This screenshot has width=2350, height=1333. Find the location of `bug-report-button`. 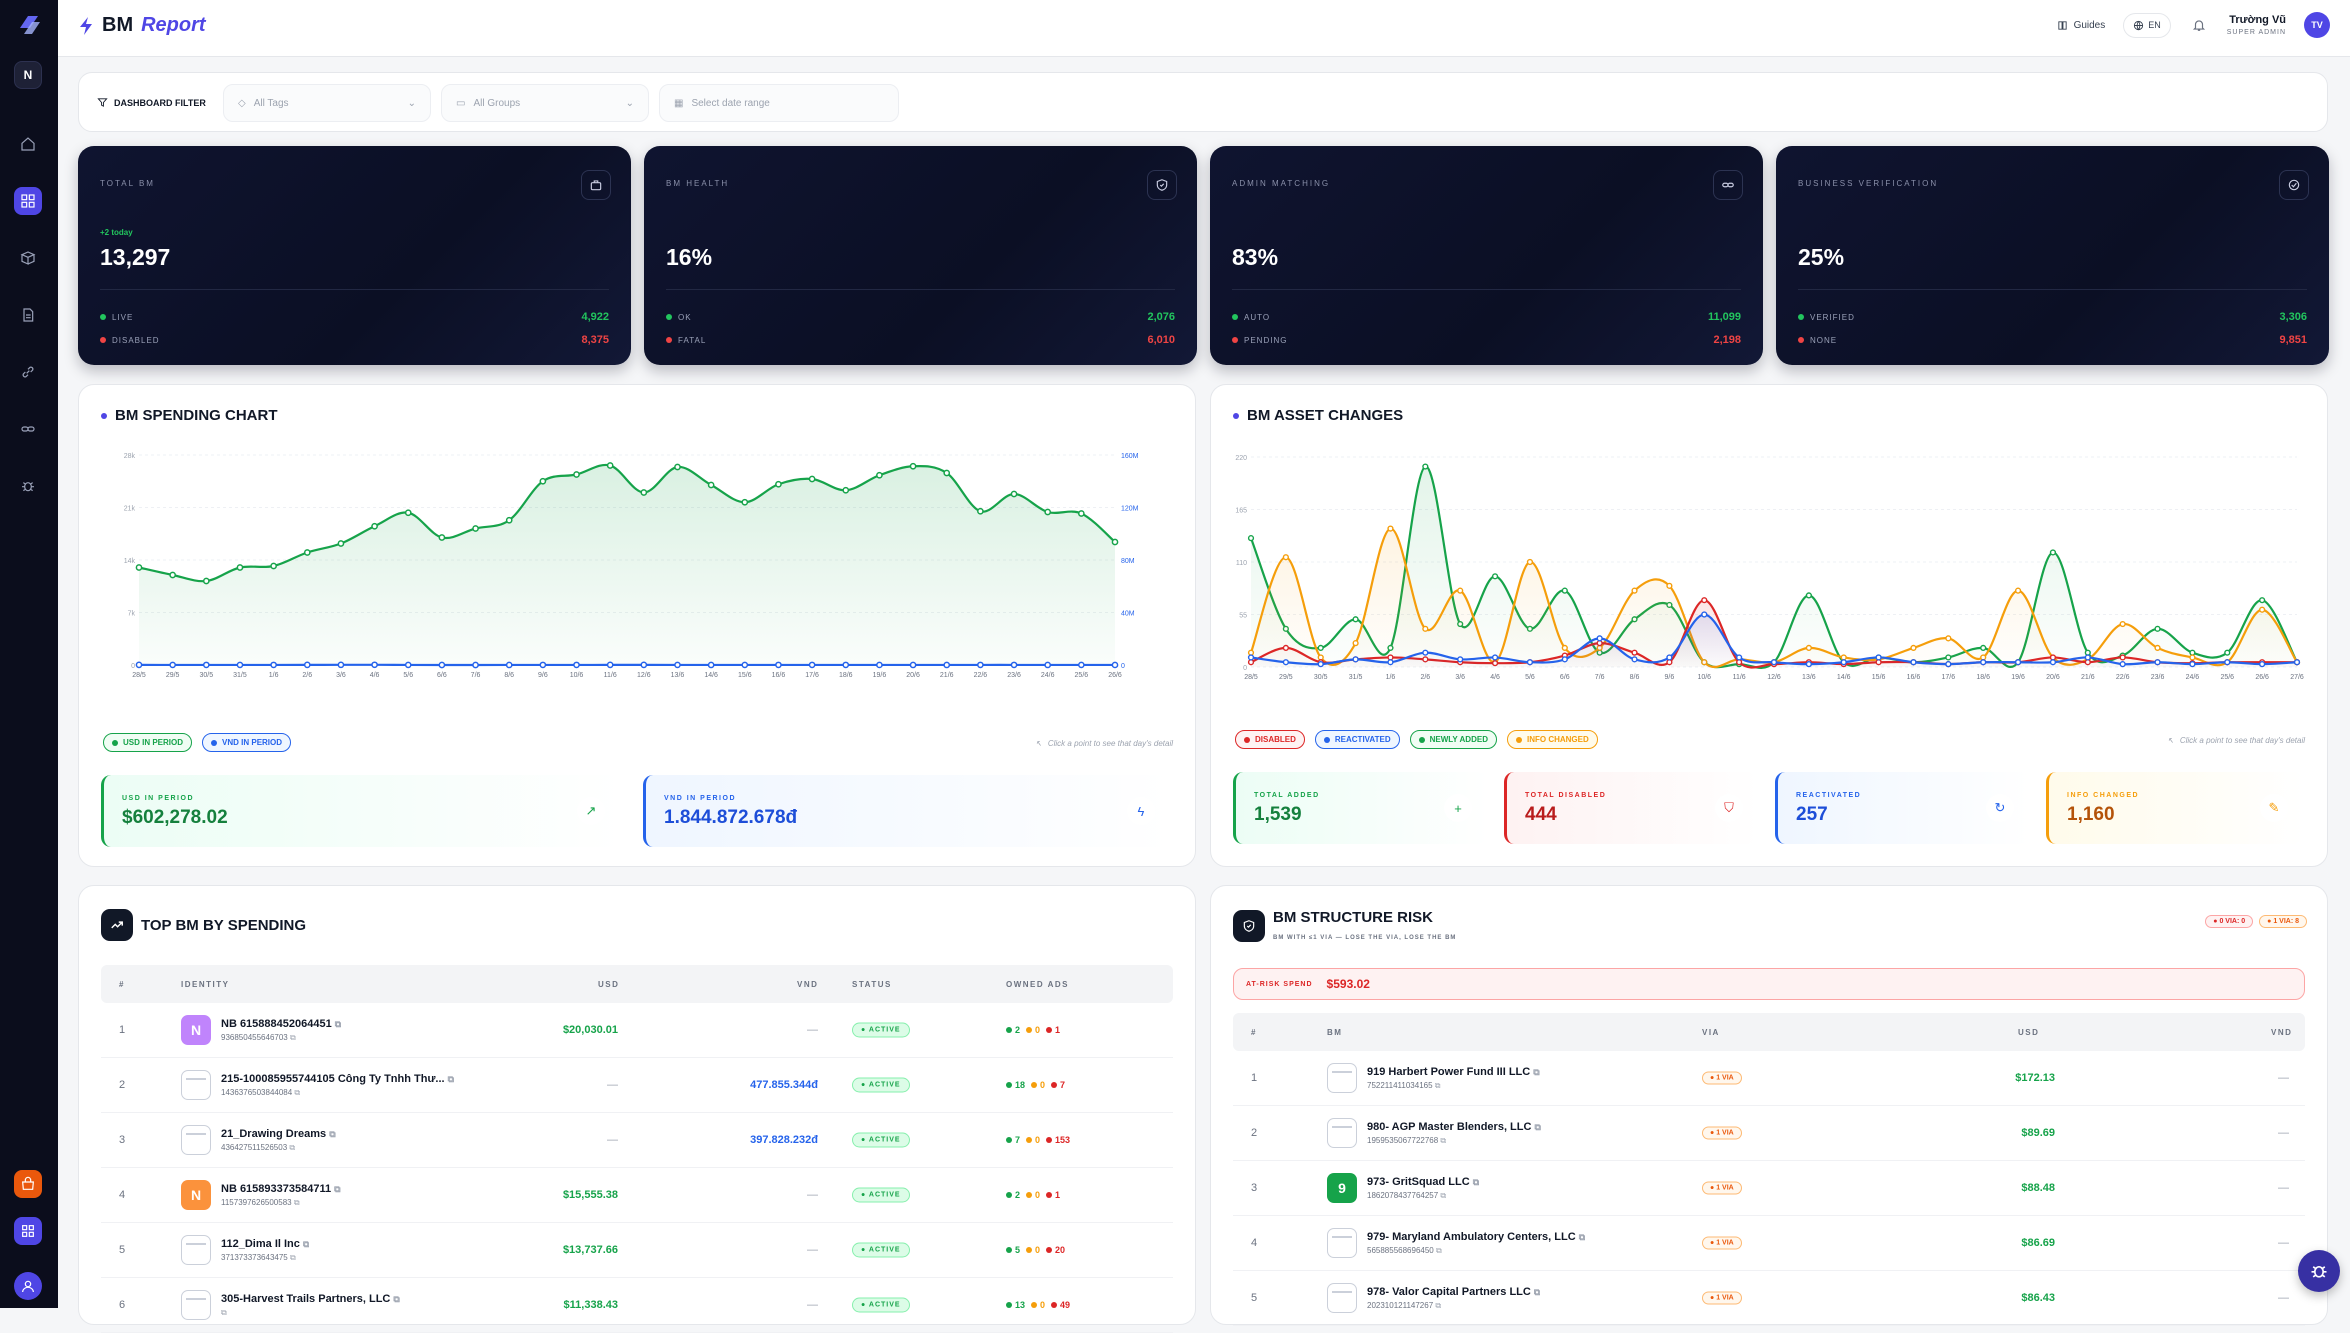

bug-report-button is located at coordinates (2319, 1271).